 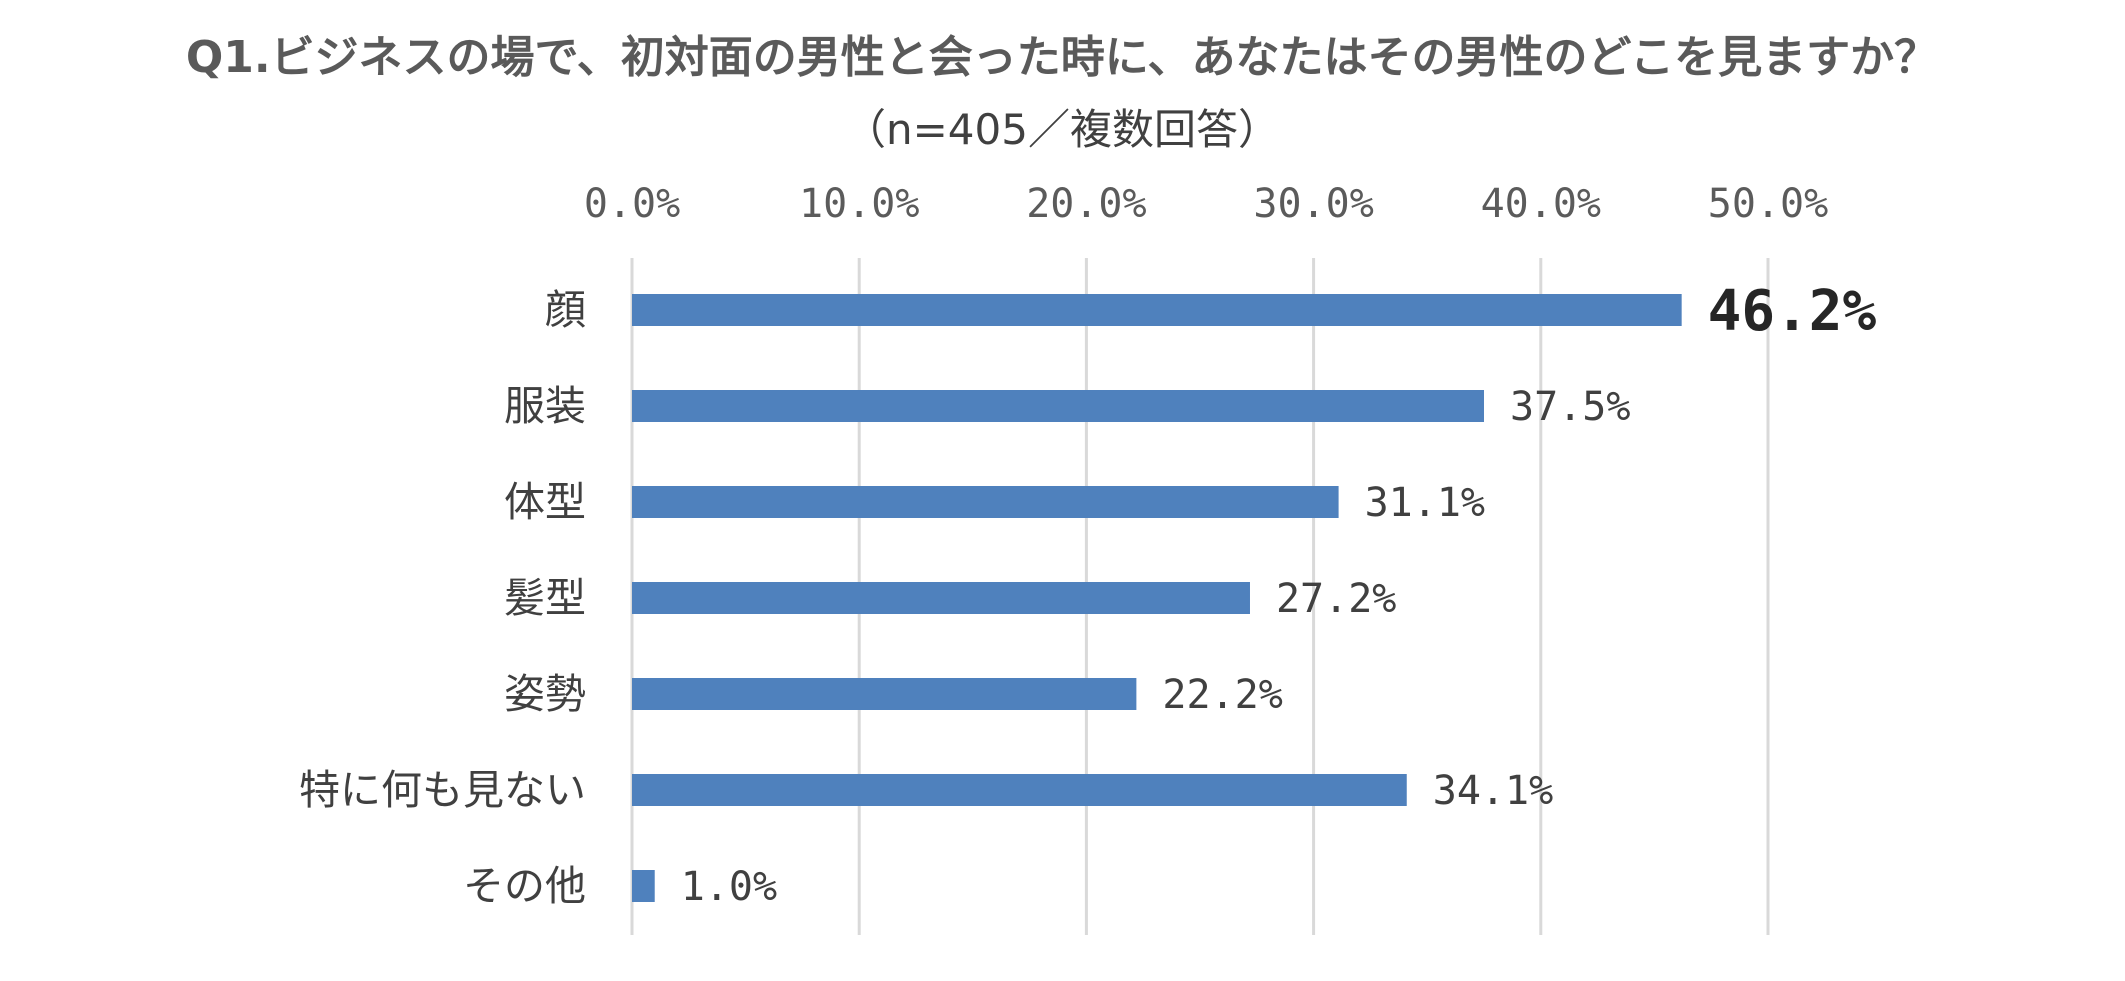 What do you see at coordinates (1541, 204) in the screenshot?
I see `x-tick-label: 40.0%` at bounding box center [1541, 204].